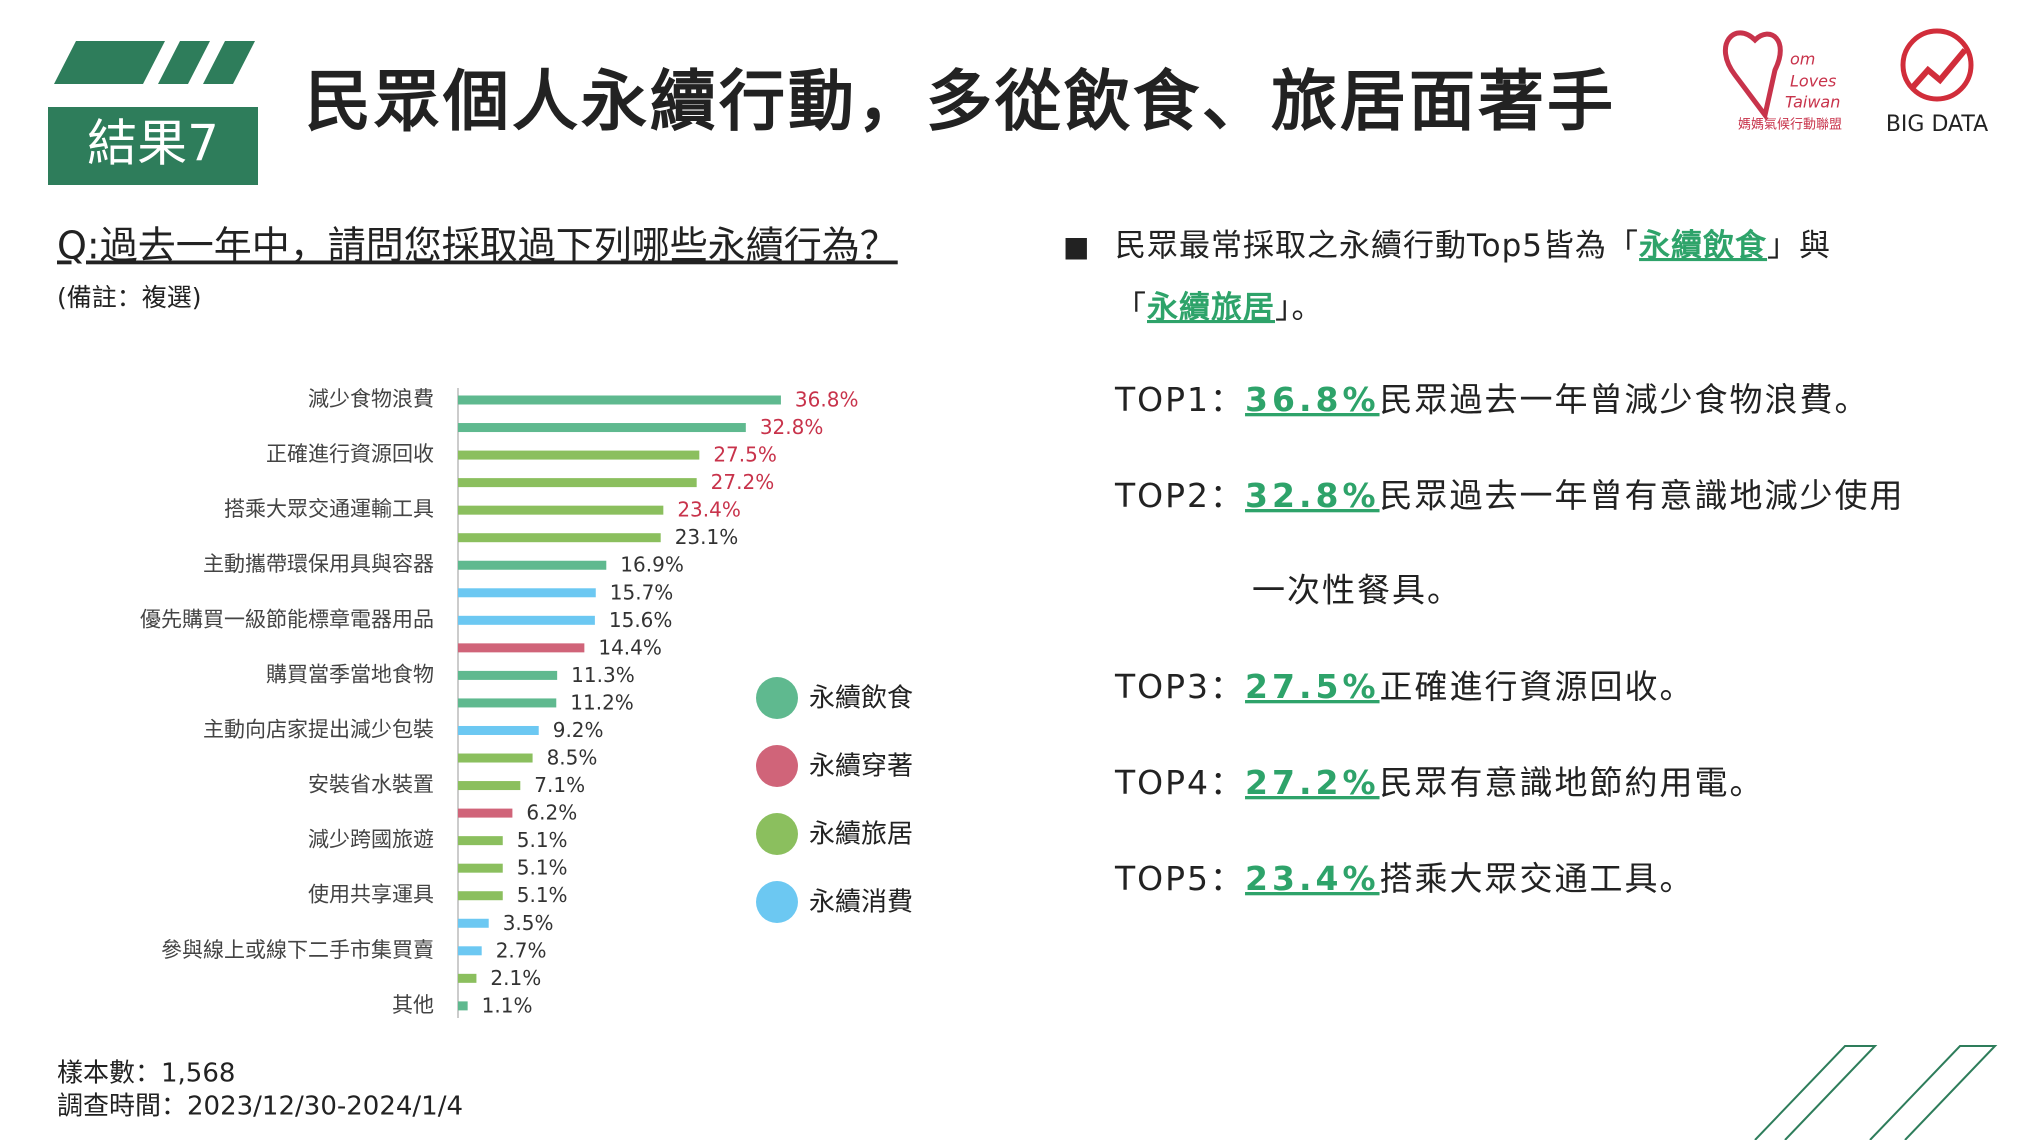 The height and width of the screenshot is (1140, 2030). Describe the element at coordinates (1211, 308) in the screenshot. I see `highlight: 永續旅居` at that location.